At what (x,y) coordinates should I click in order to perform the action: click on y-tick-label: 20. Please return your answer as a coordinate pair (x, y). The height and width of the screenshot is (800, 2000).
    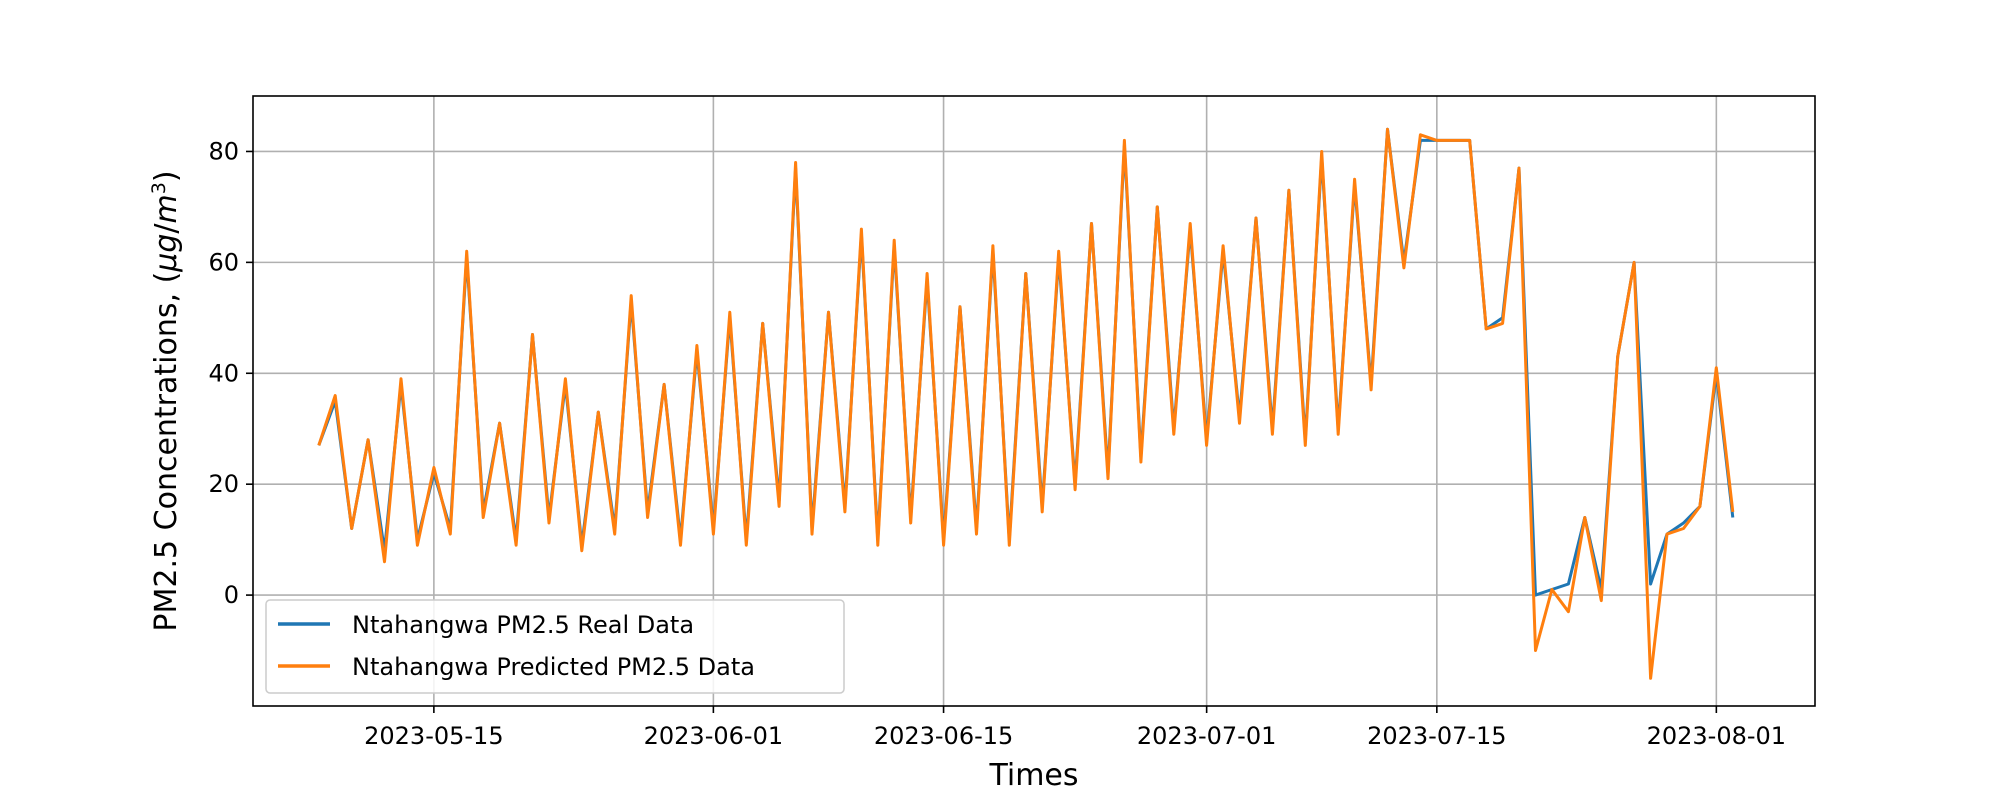
    Looking at the image, I should click on (223, 484).